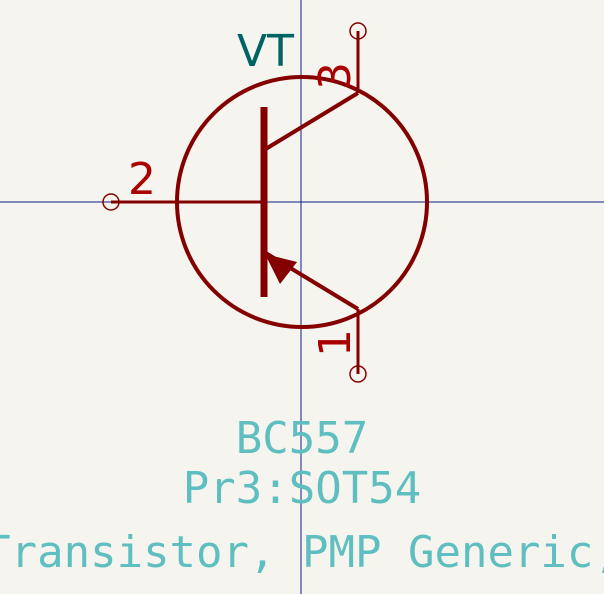  What do you see at coordinates (358, 374) in the screenshot?
I see `pin-1-endpoint` at bounding box center [358, 374].